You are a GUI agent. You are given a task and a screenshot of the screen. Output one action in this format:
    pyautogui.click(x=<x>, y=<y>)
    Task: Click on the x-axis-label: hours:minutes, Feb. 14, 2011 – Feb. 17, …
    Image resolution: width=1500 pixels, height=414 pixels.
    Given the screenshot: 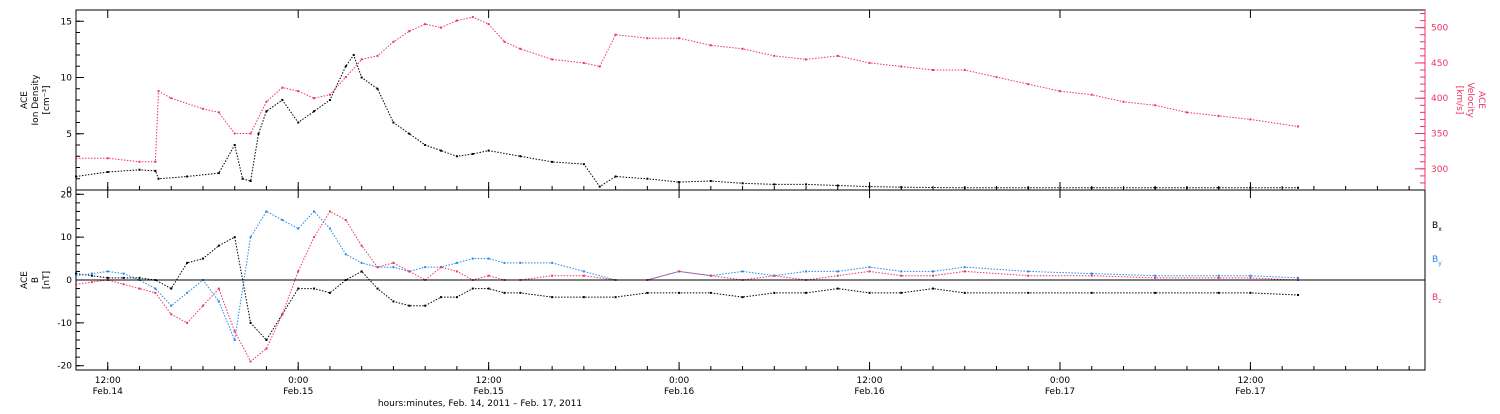 What is the action you would take?
    pyautogui.click(x=480, y=404)
    